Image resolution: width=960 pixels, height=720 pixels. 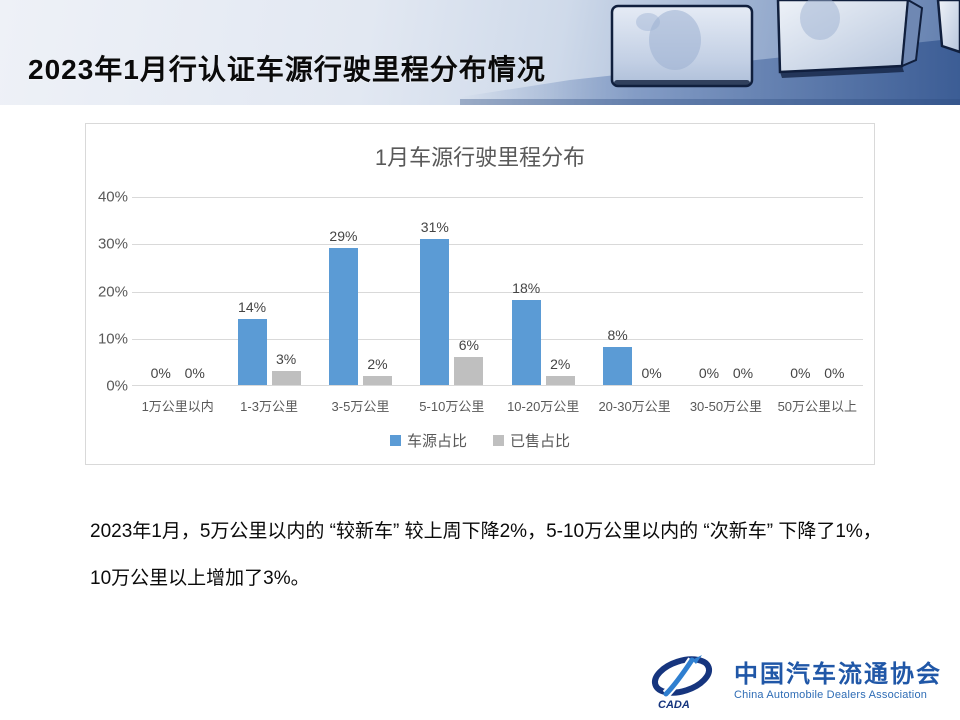 I want to click on cada-emblem-icon: CADA, so click(x=682, y=683).